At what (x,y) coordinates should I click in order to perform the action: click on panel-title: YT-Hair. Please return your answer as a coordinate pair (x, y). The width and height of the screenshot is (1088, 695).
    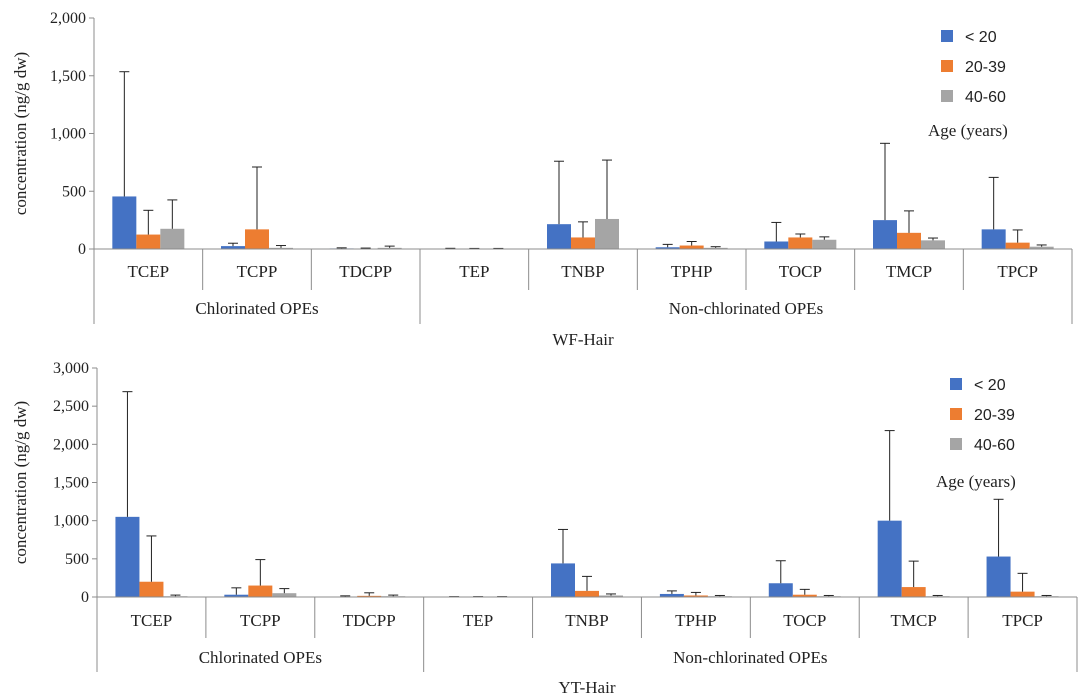
    Looking at the image, I should click on (587, 686).